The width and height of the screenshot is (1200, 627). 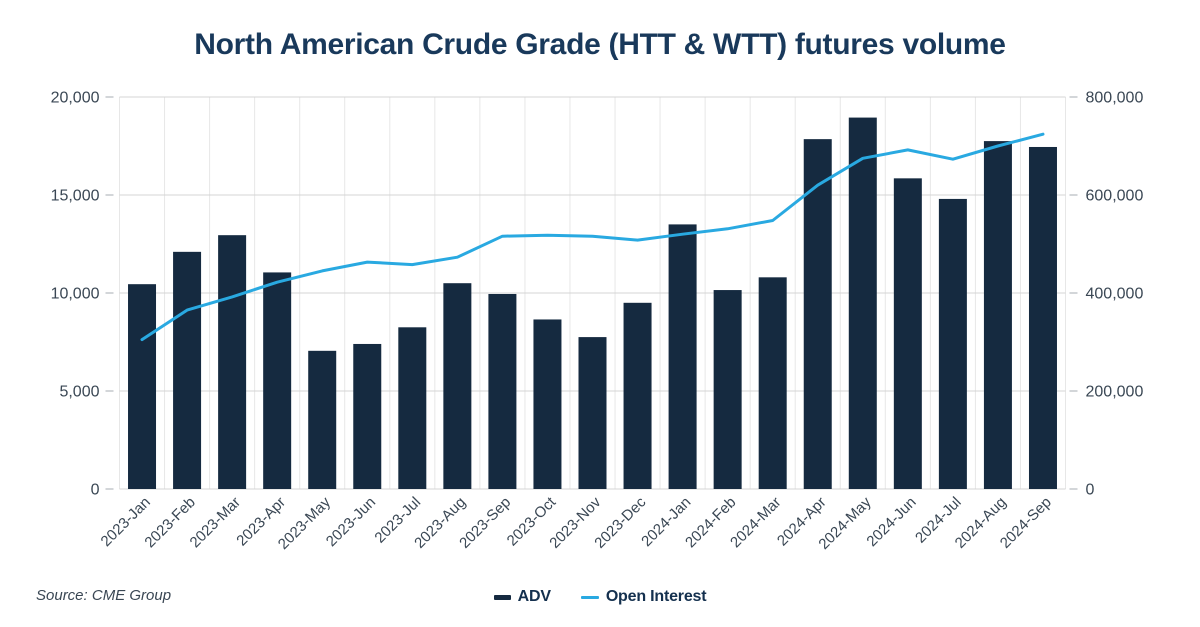 What do you see at coordinates (534, 596) in the screenshot?
I see `legend-label-adv: ADV` at bounding box center [534, 596].